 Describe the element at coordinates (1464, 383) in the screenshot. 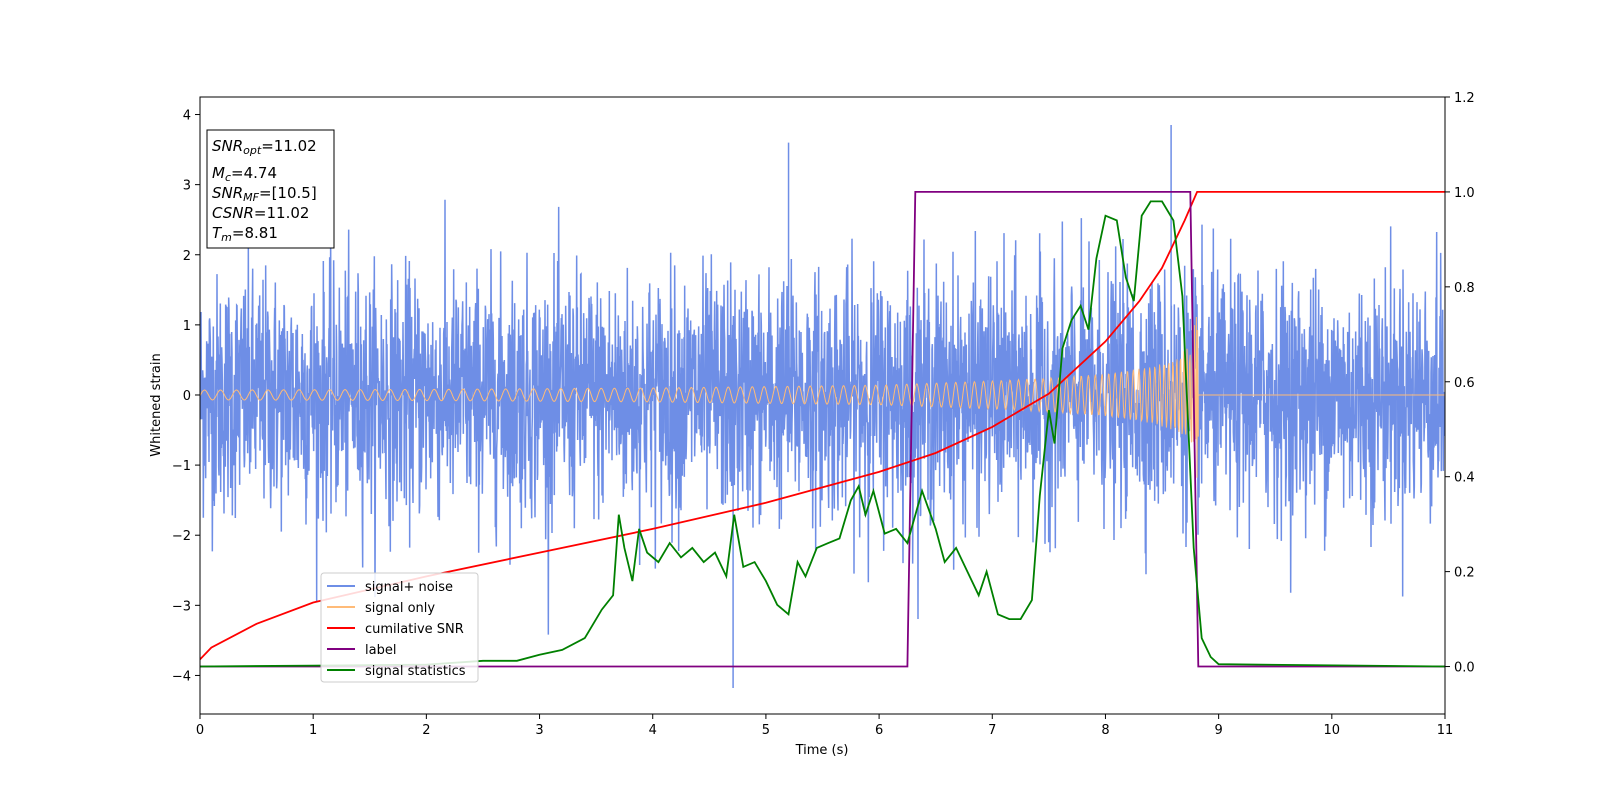

I see `y2-tick-label: 0.6` at that location.